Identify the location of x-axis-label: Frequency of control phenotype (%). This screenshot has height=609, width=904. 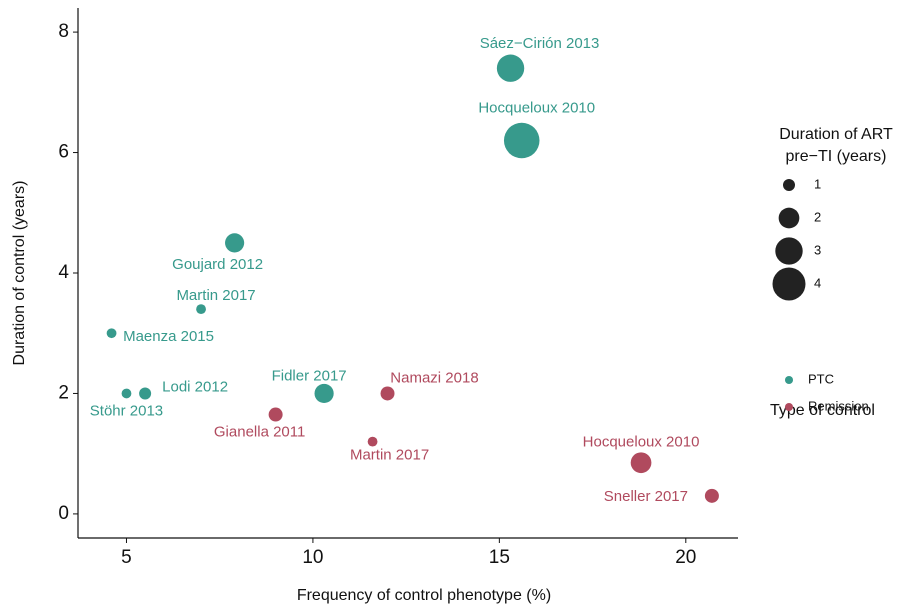
(424, 595).